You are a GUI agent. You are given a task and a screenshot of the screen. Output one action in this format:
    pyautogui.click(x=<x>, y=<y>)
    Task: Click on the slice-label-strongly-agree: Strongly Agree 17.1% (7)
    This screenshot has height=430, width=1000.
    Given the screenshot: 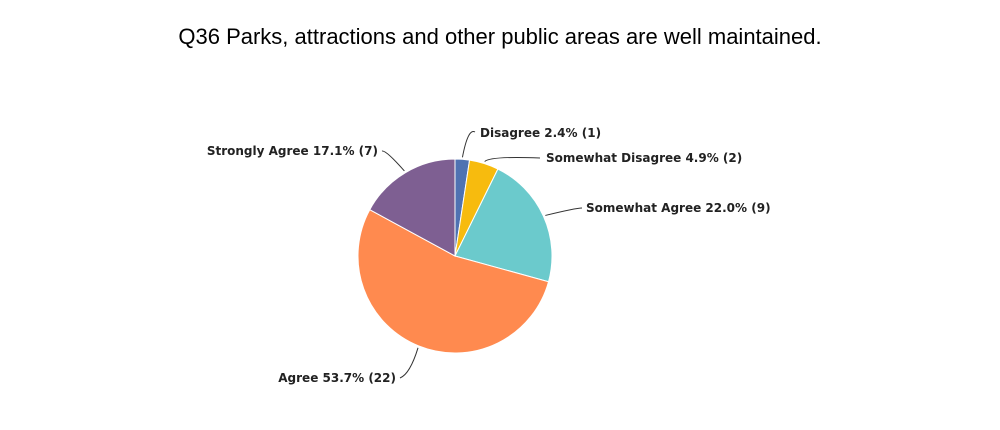 What is the action you would take?
    pyautogui.click(x=292, y=151)
    